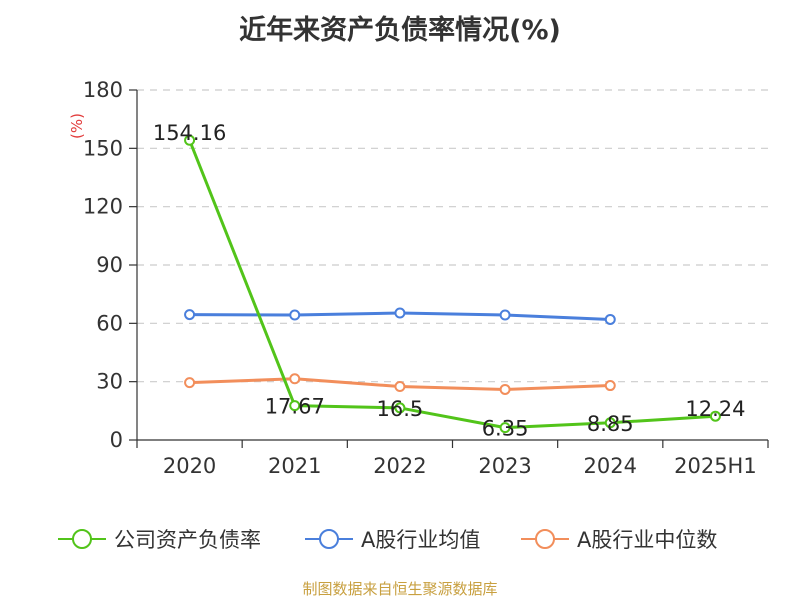  What do you see at coordinates (77, 126) in the screenshot?
I see `y-axis-unit-label: (%)` at bounding box center [77, 126].